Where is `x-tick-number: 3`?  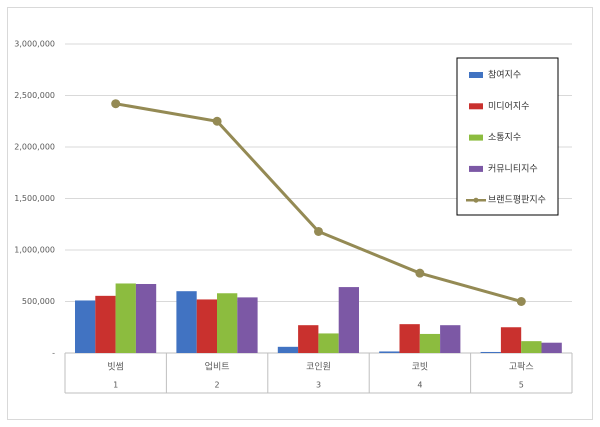 x-tick-number: 3 is located at coordinates (318, 385).